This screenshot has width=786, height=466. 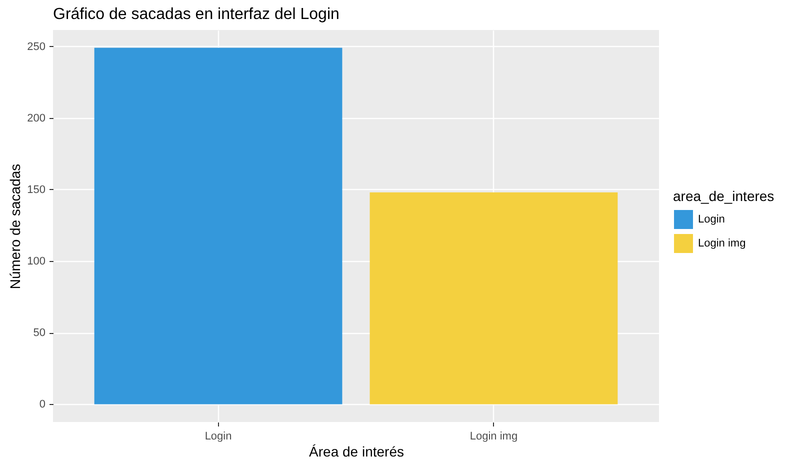 I want to click on legend-label: Login img, so click(x=722, y=244).